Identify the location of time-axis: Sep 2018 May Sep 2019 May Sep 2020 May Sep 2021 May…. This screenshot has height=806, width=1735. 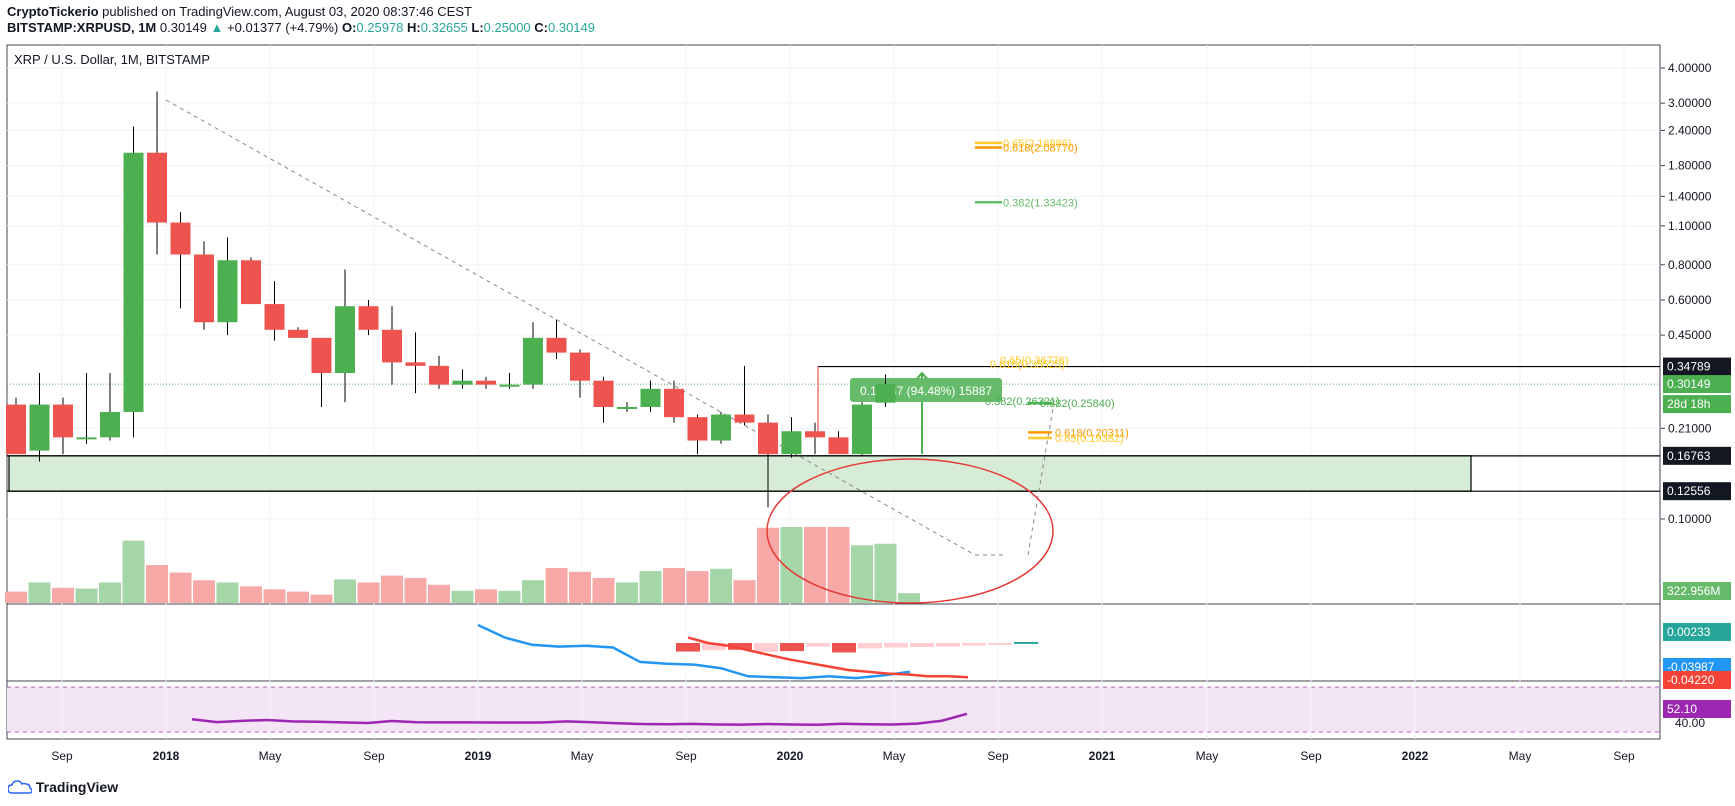
(843, 756).